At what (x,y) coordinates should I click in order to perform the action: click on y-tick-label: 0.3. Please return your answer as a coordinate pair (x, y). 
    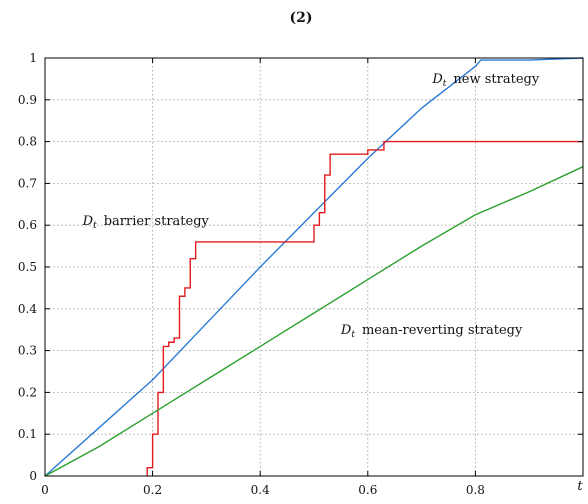
    Looking at the image, I should click on (27, 351).